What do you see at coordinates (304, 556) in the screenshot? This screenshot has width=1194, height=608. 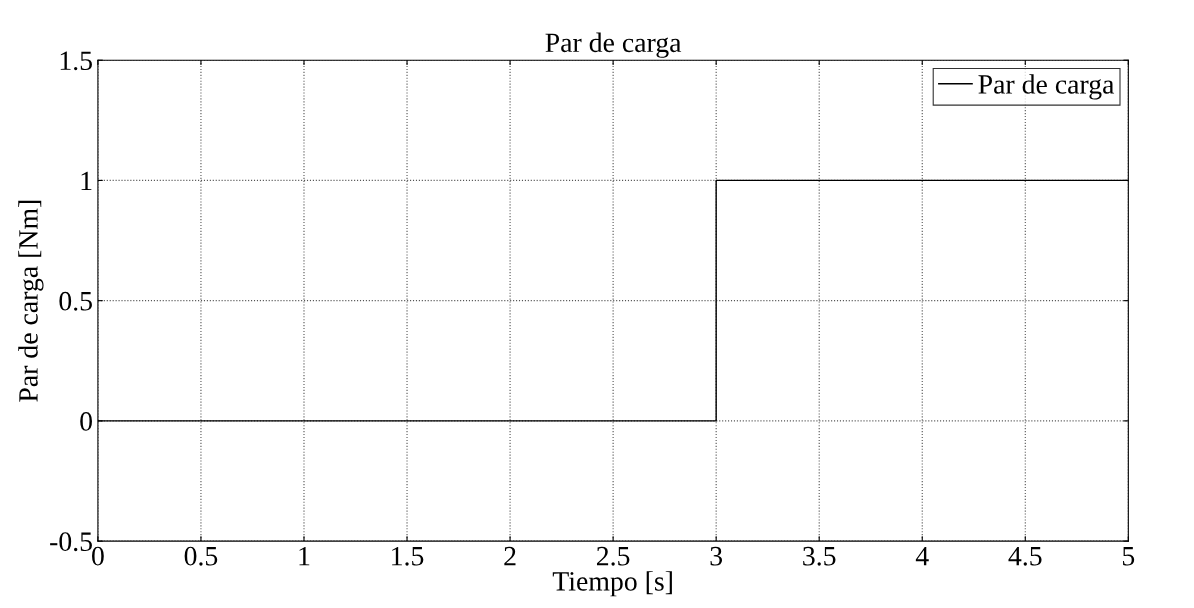 I see `x-tick-label: 1` at bounding box center [304, 556].